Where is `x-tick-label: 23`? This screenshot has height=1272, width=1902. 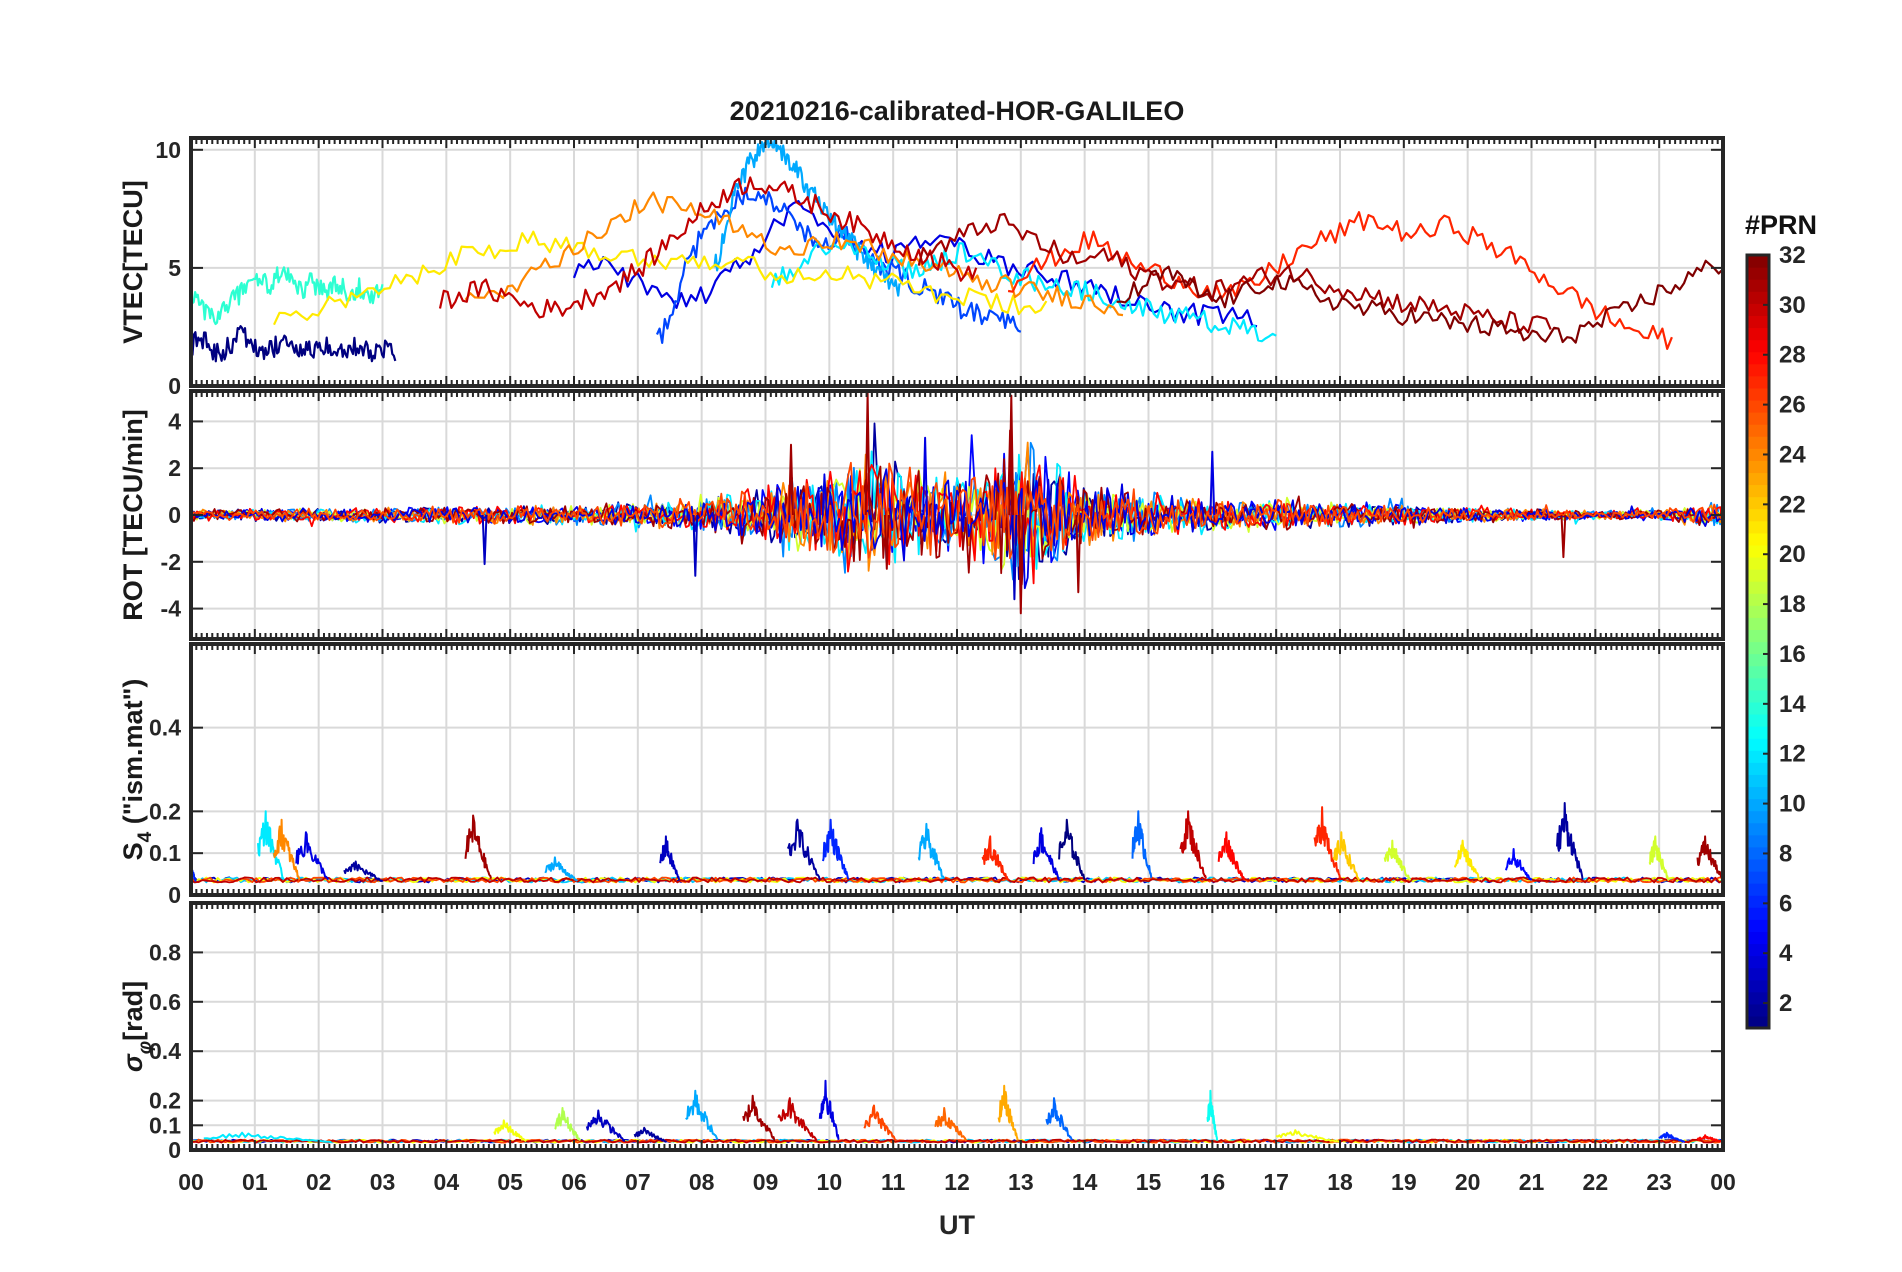
x-tick-label: 23 is located at coordinates (1659, 1182).